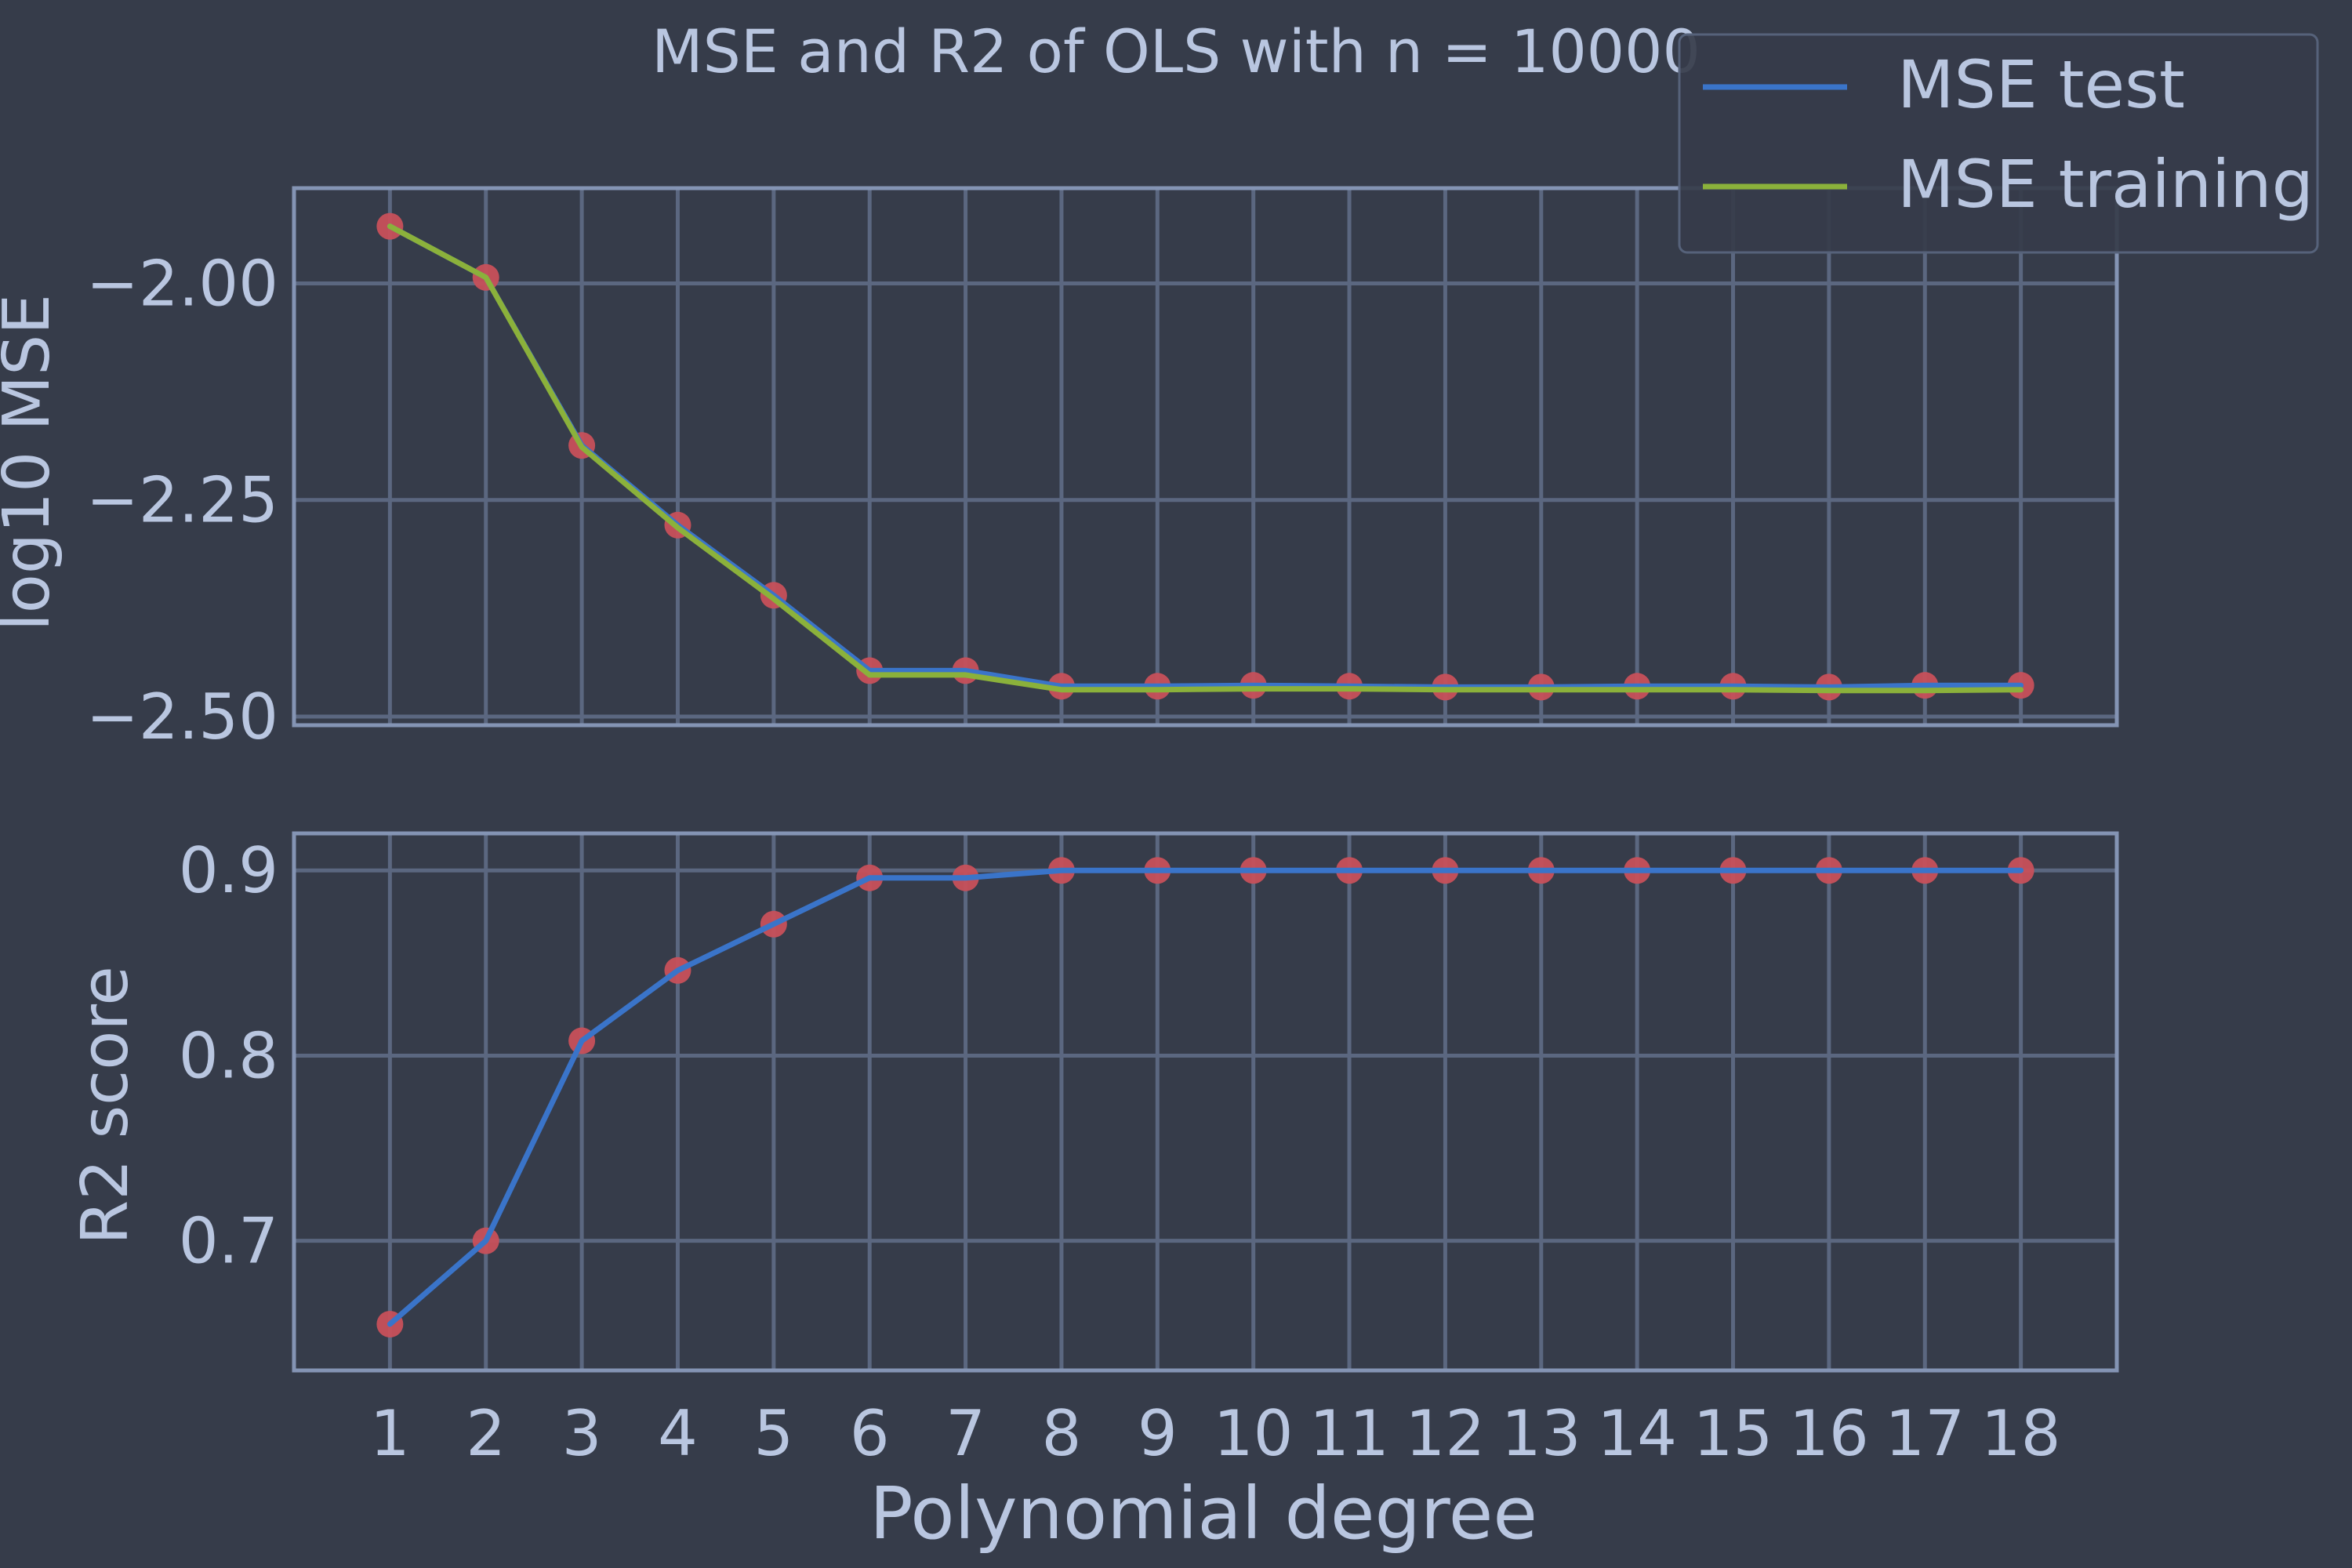  I want to click on bottom-ylabel: R2 score, so click(105, 1105).